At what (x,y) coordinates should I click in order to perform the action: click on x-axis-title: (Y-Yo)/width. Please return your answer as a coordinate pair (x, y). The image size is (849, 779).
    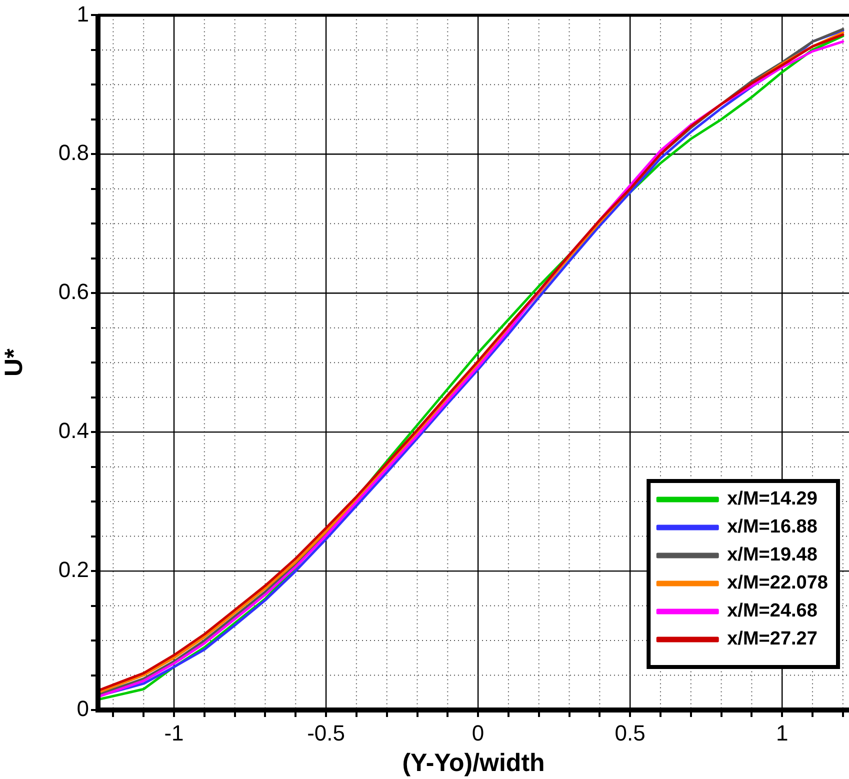
    Looking at the image, I should click on (473, 762).